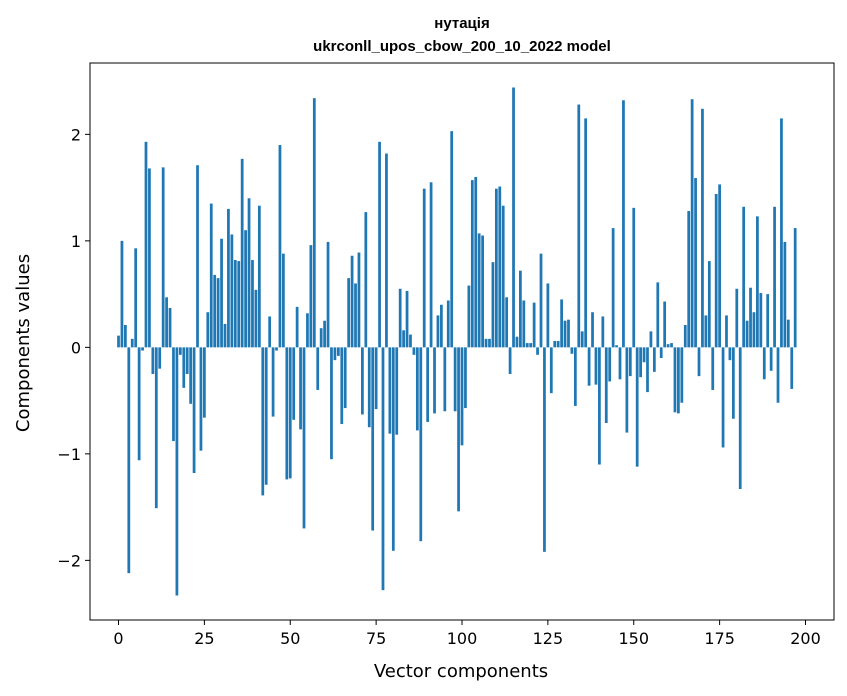  I want to click on x-tick-label: 25, so click(204, 638).